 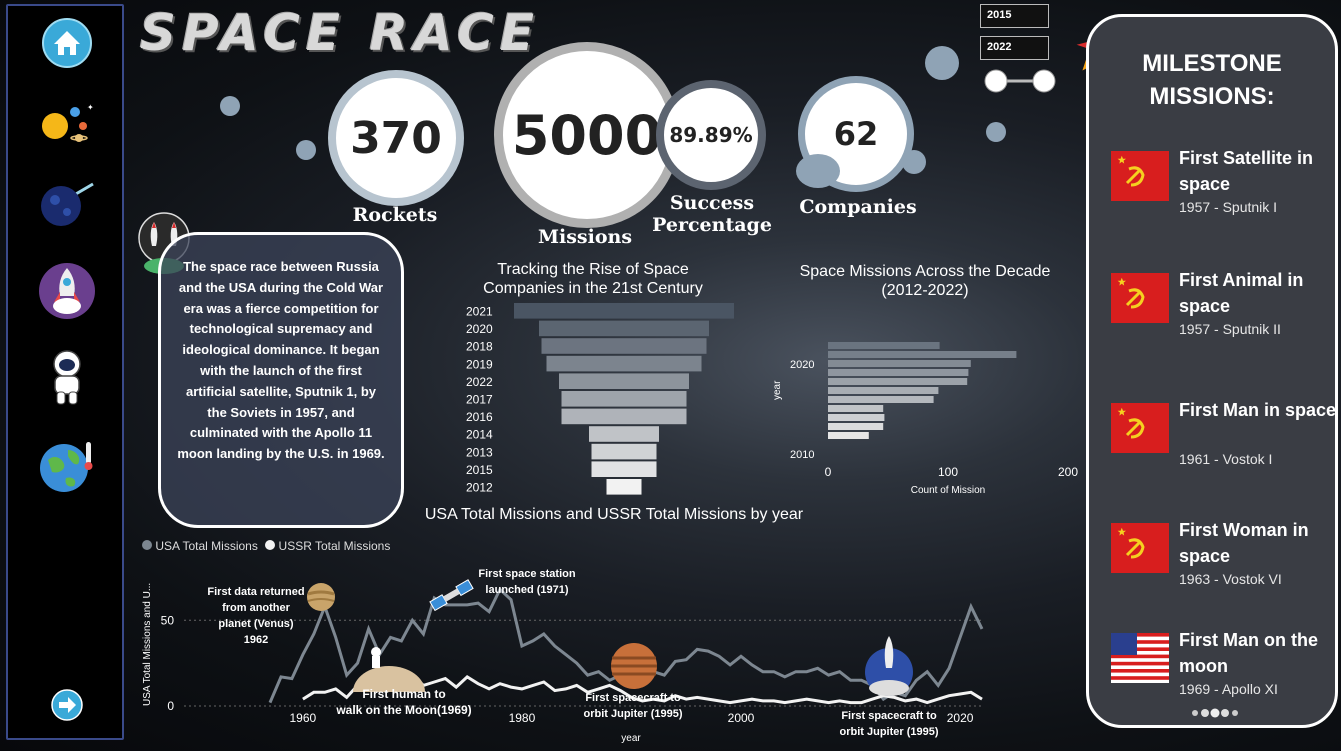 I want to click on missions-label: Missions, so click(x=585, y=237).